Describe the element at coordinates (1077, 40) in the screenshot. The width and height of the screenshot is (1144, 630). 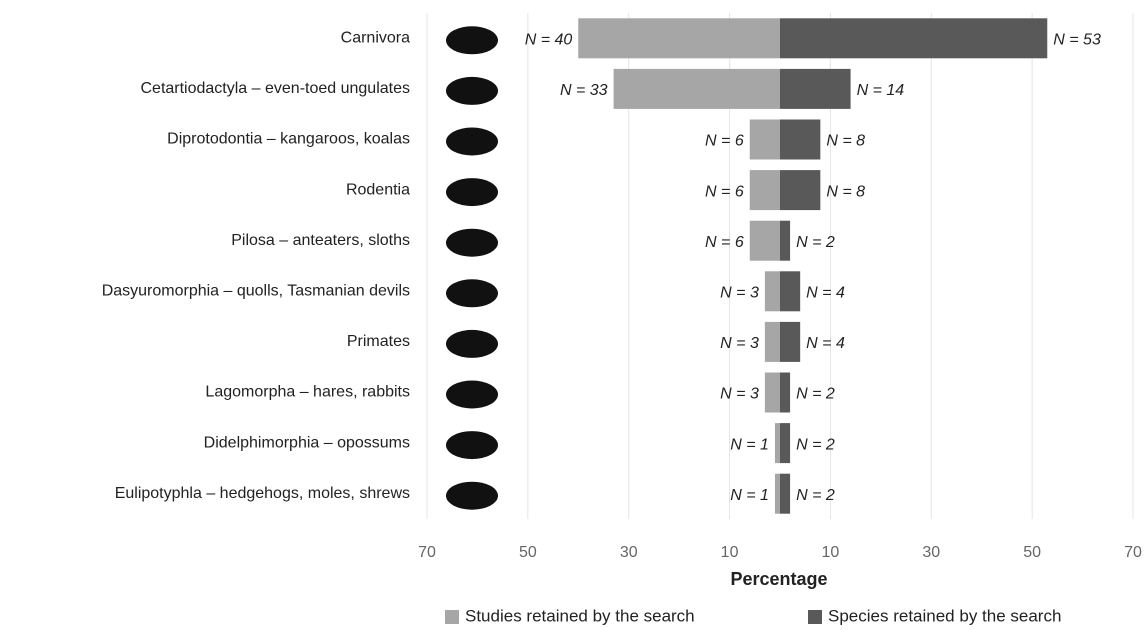
I see `value-label: N = 53` at that location.